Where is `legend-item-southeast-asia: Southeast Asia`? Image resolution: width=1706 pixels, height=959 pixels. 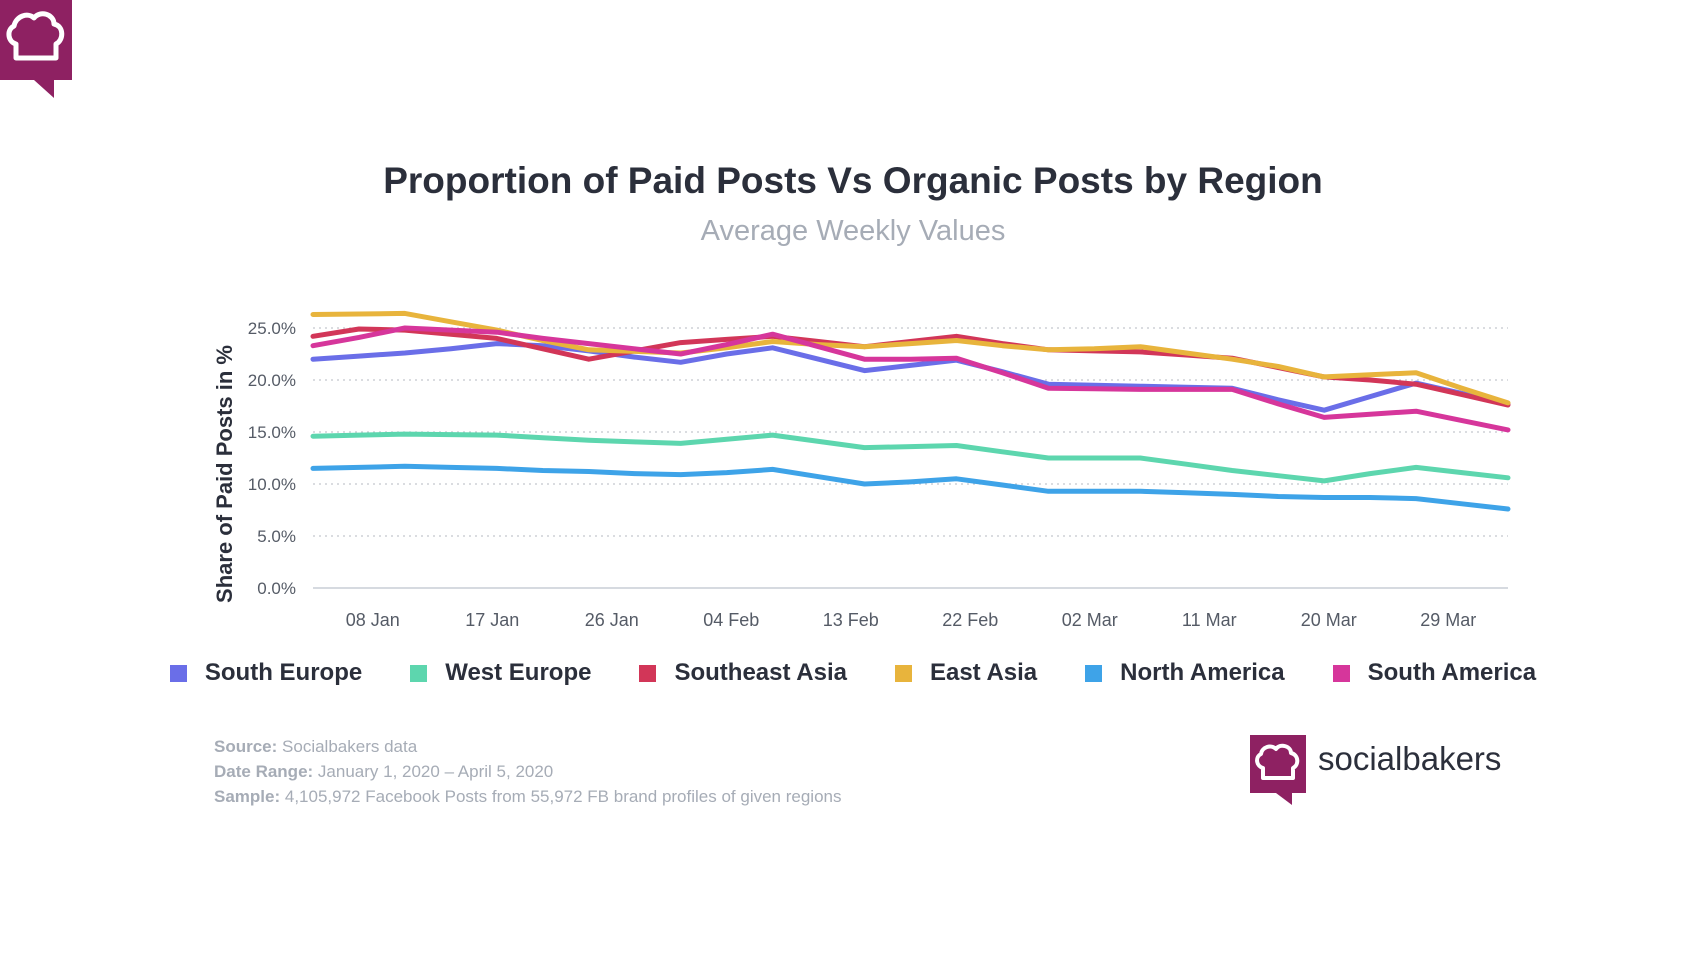
legend-item-southeast-asia: Southeast Asia is located at coordinates (743, 673).